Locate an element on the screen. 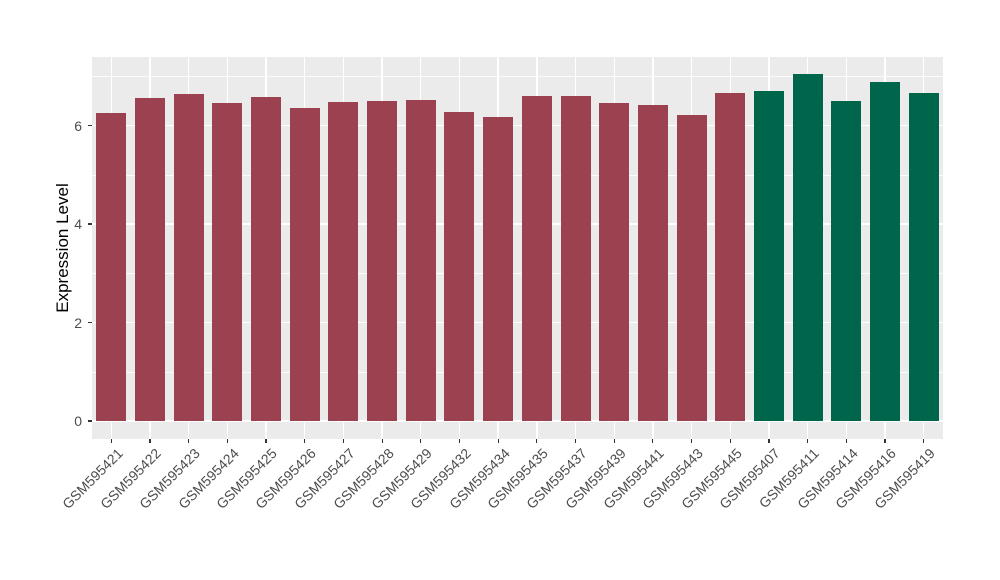 This screenshot has height=580, width=1000. gridline-minor-y5 is located at coordinates (517, 175).